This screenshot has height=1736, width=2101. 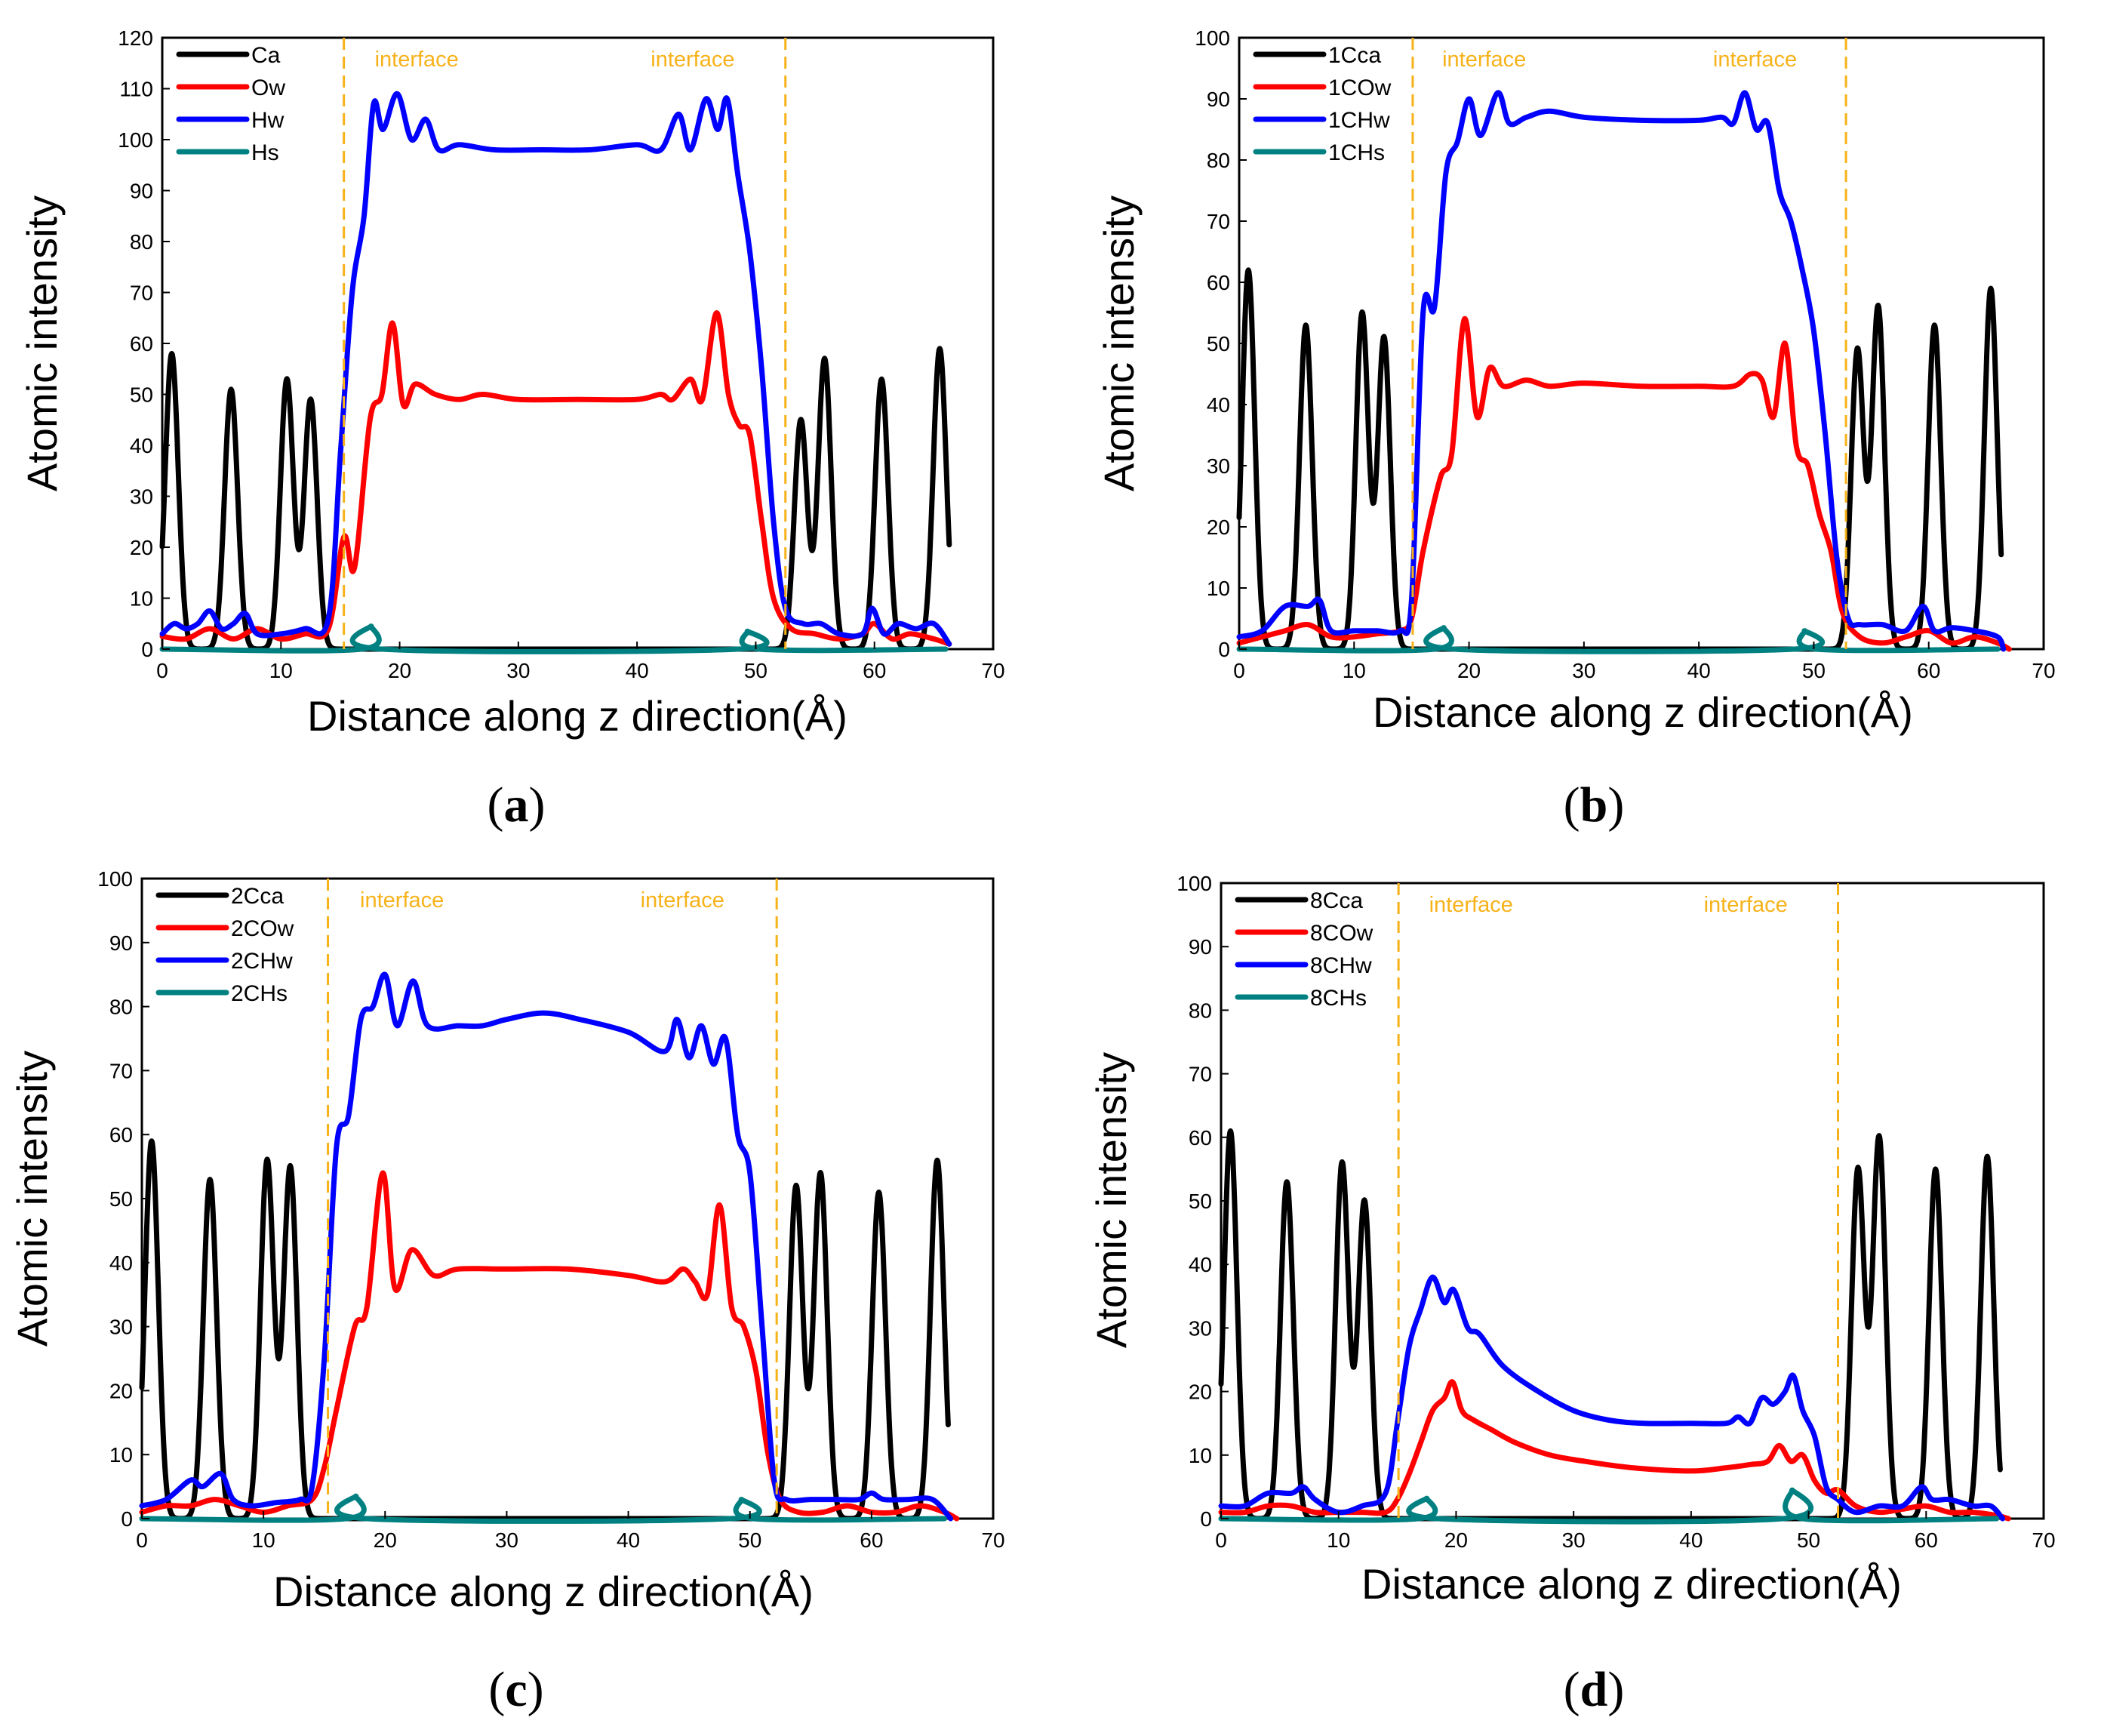 I want to click on legend-label-hs: 8CHs, so click(x=1338, y=998).